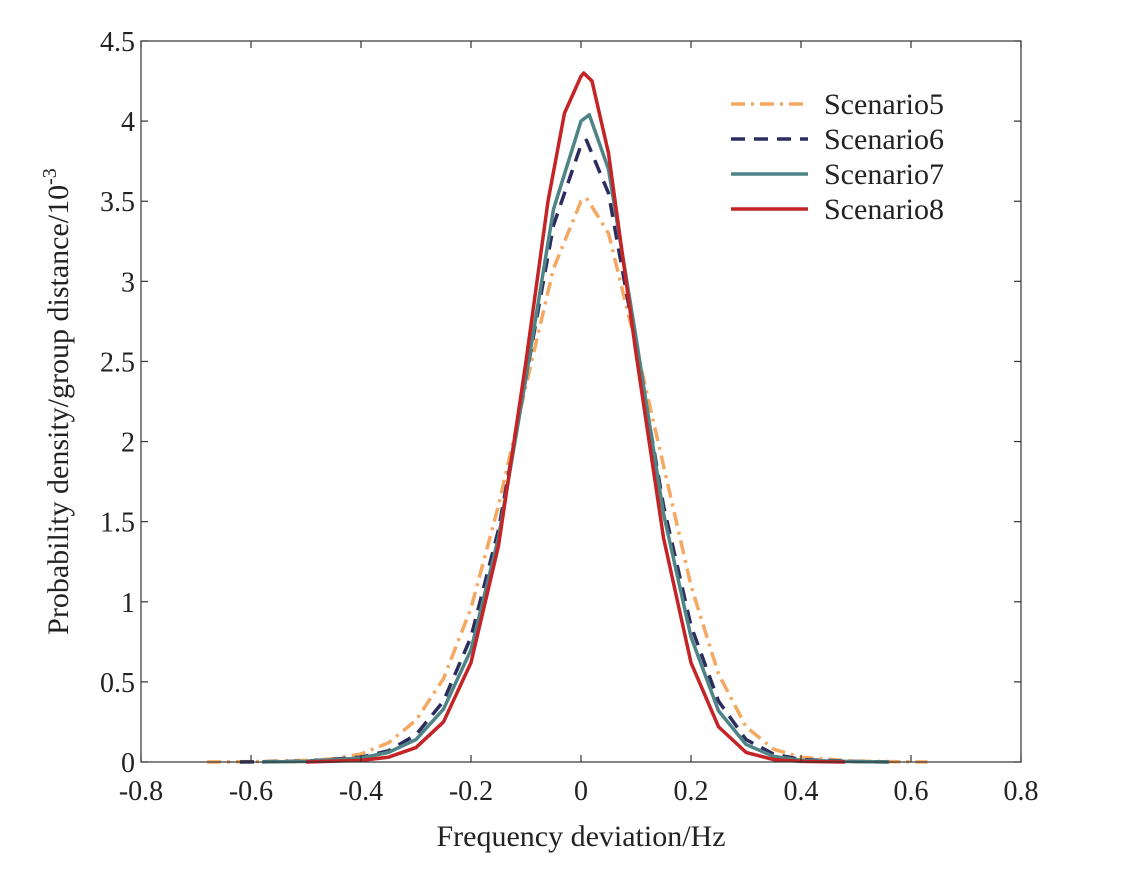  What do you see at coordinates (251, 791) in the screenshot?
I see `x-tick-label: -0.6` at bounding box center [251, 791].